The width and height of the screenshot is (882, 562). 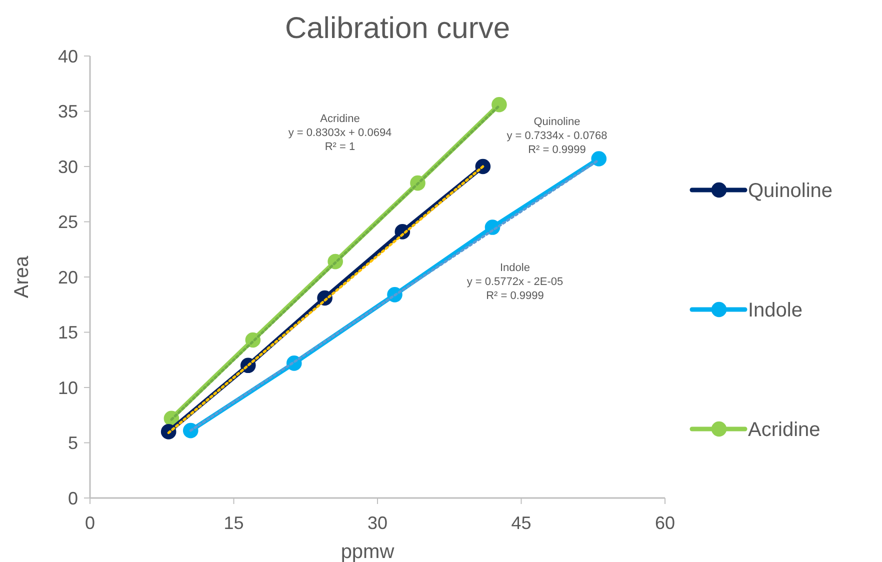 What do you see at coordinates (784, 430) in the screenshot?
I see `legend-label: Acridine` at bounding box center [784, 430].